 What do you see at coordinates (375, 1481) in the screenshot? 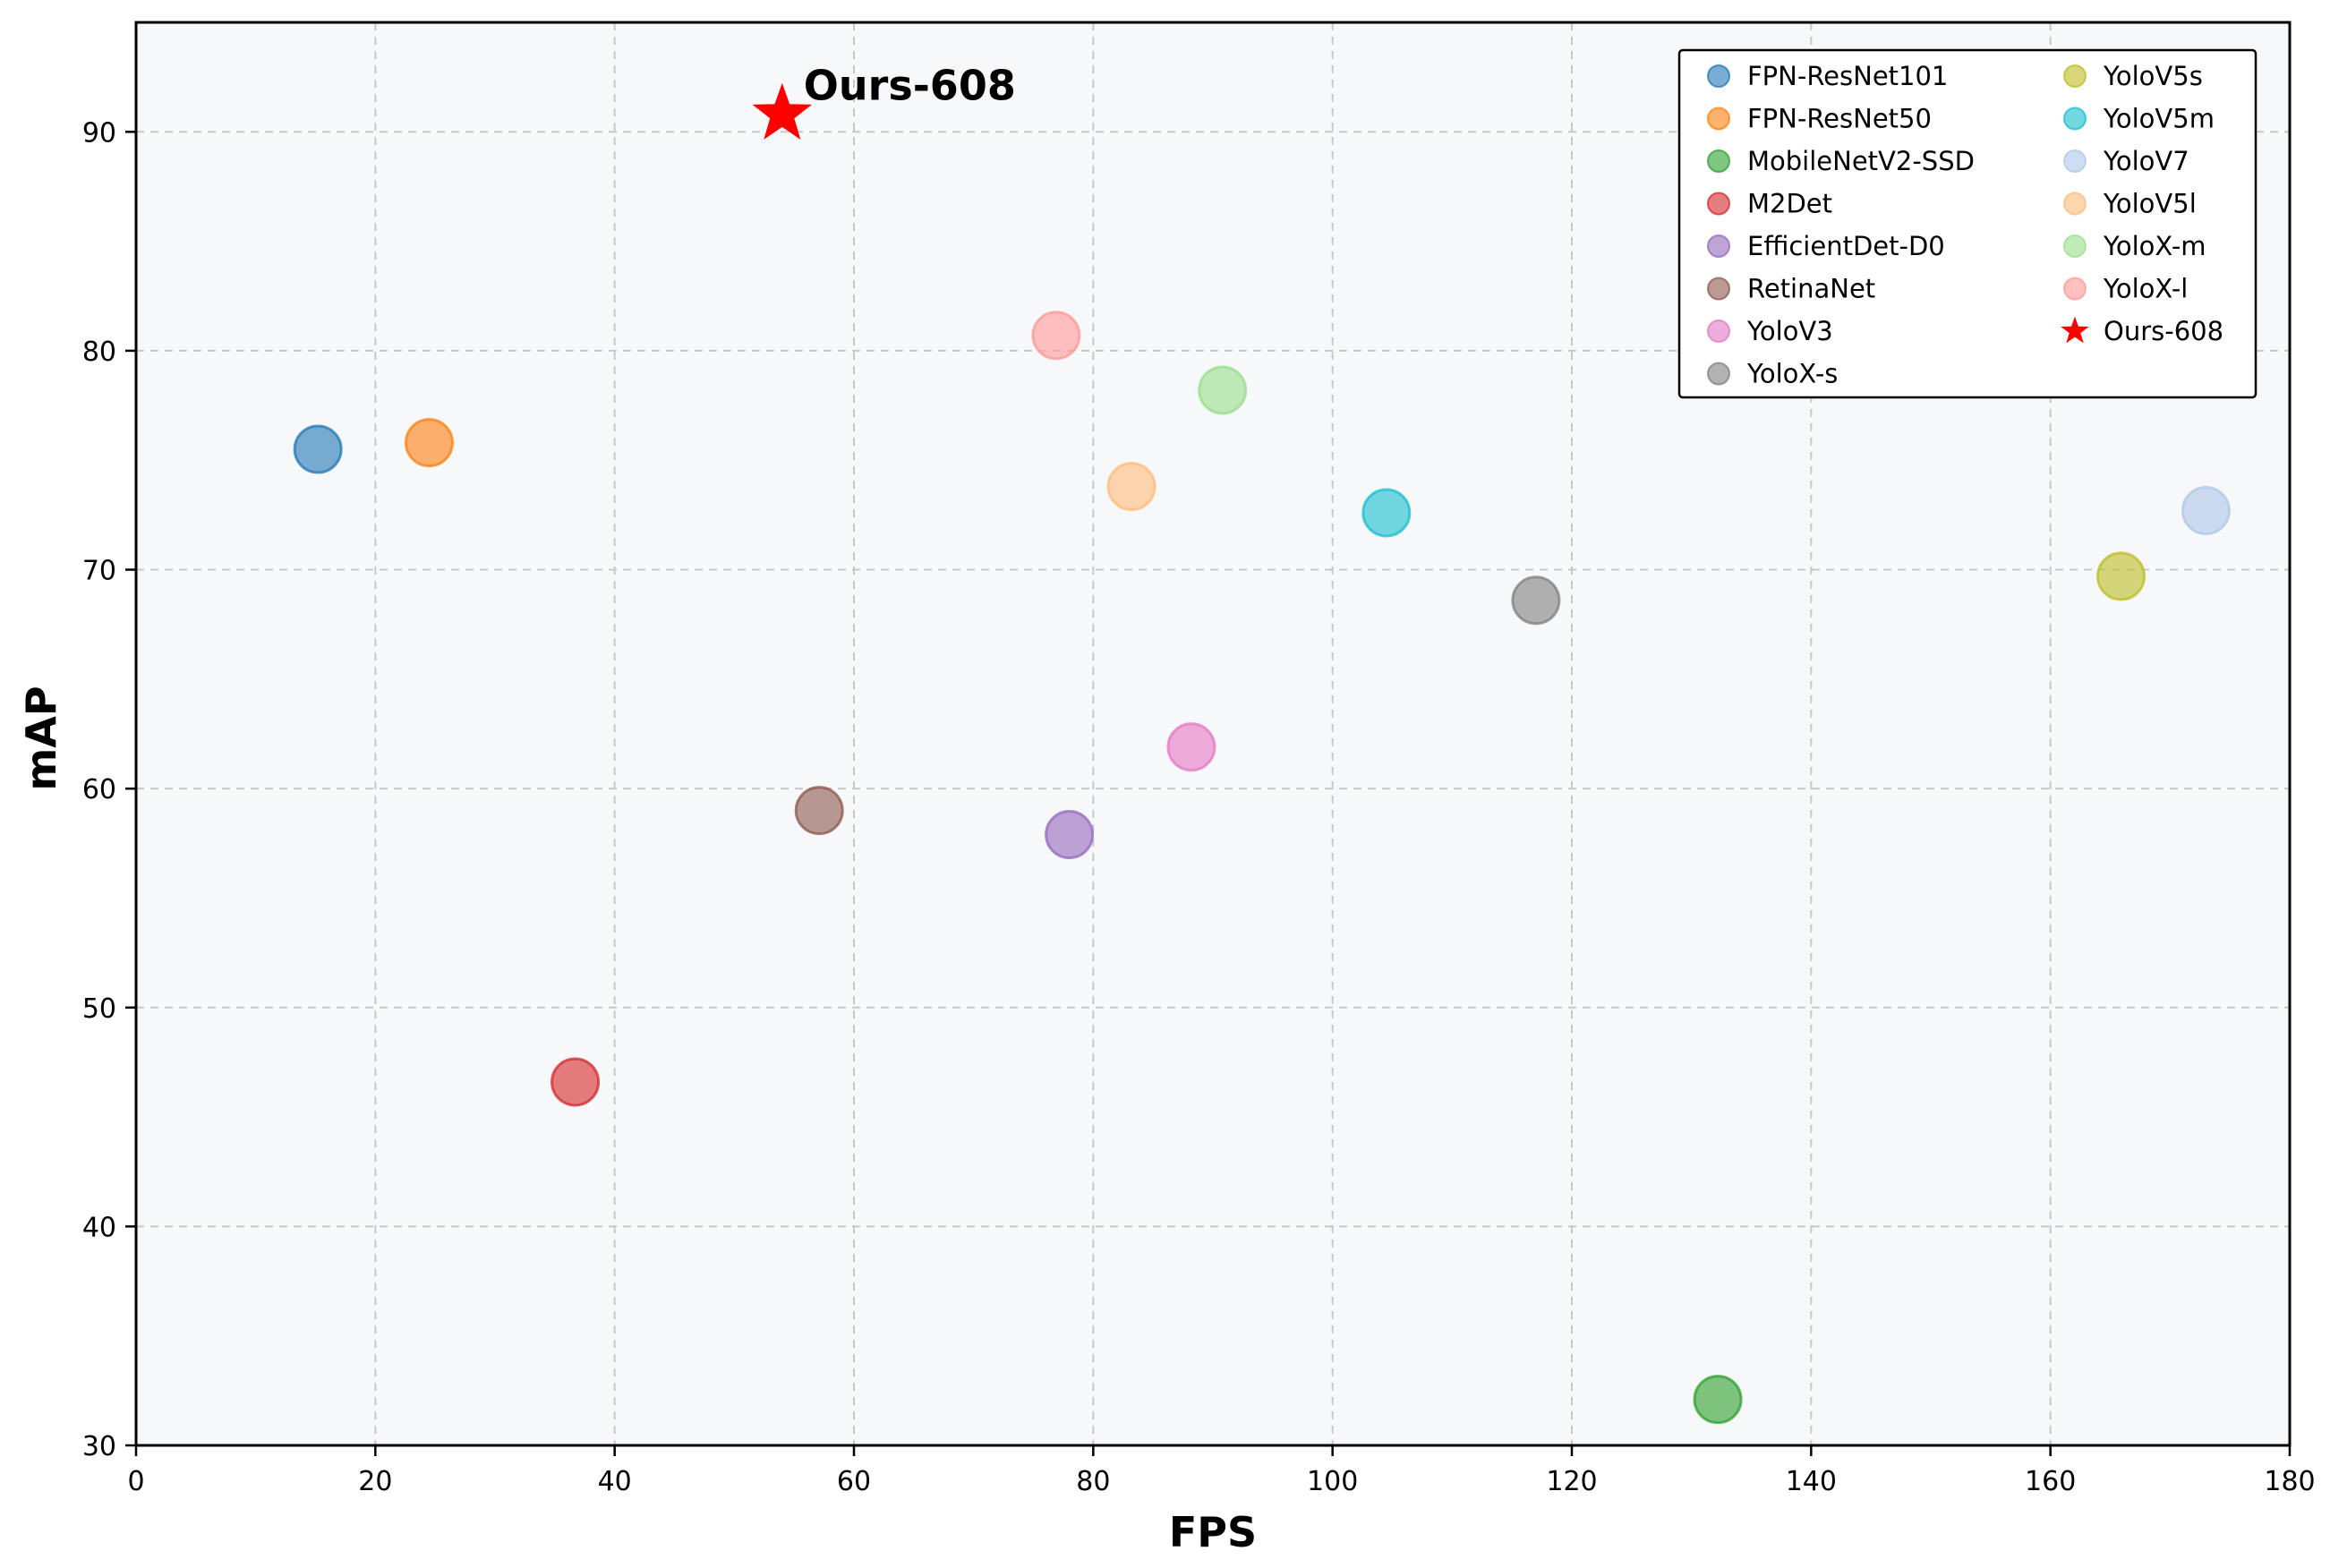
I see `x-tick-label: 20` at bounding box center [375, 1481].